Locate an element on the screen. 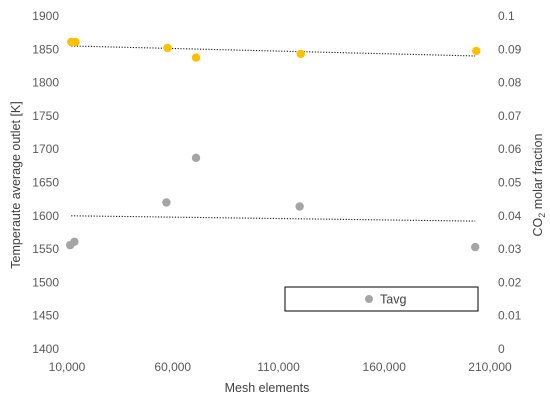 This screenshot has width=550, height=402. x-tick-label: 210,000 is located at coordinates (490, 367).